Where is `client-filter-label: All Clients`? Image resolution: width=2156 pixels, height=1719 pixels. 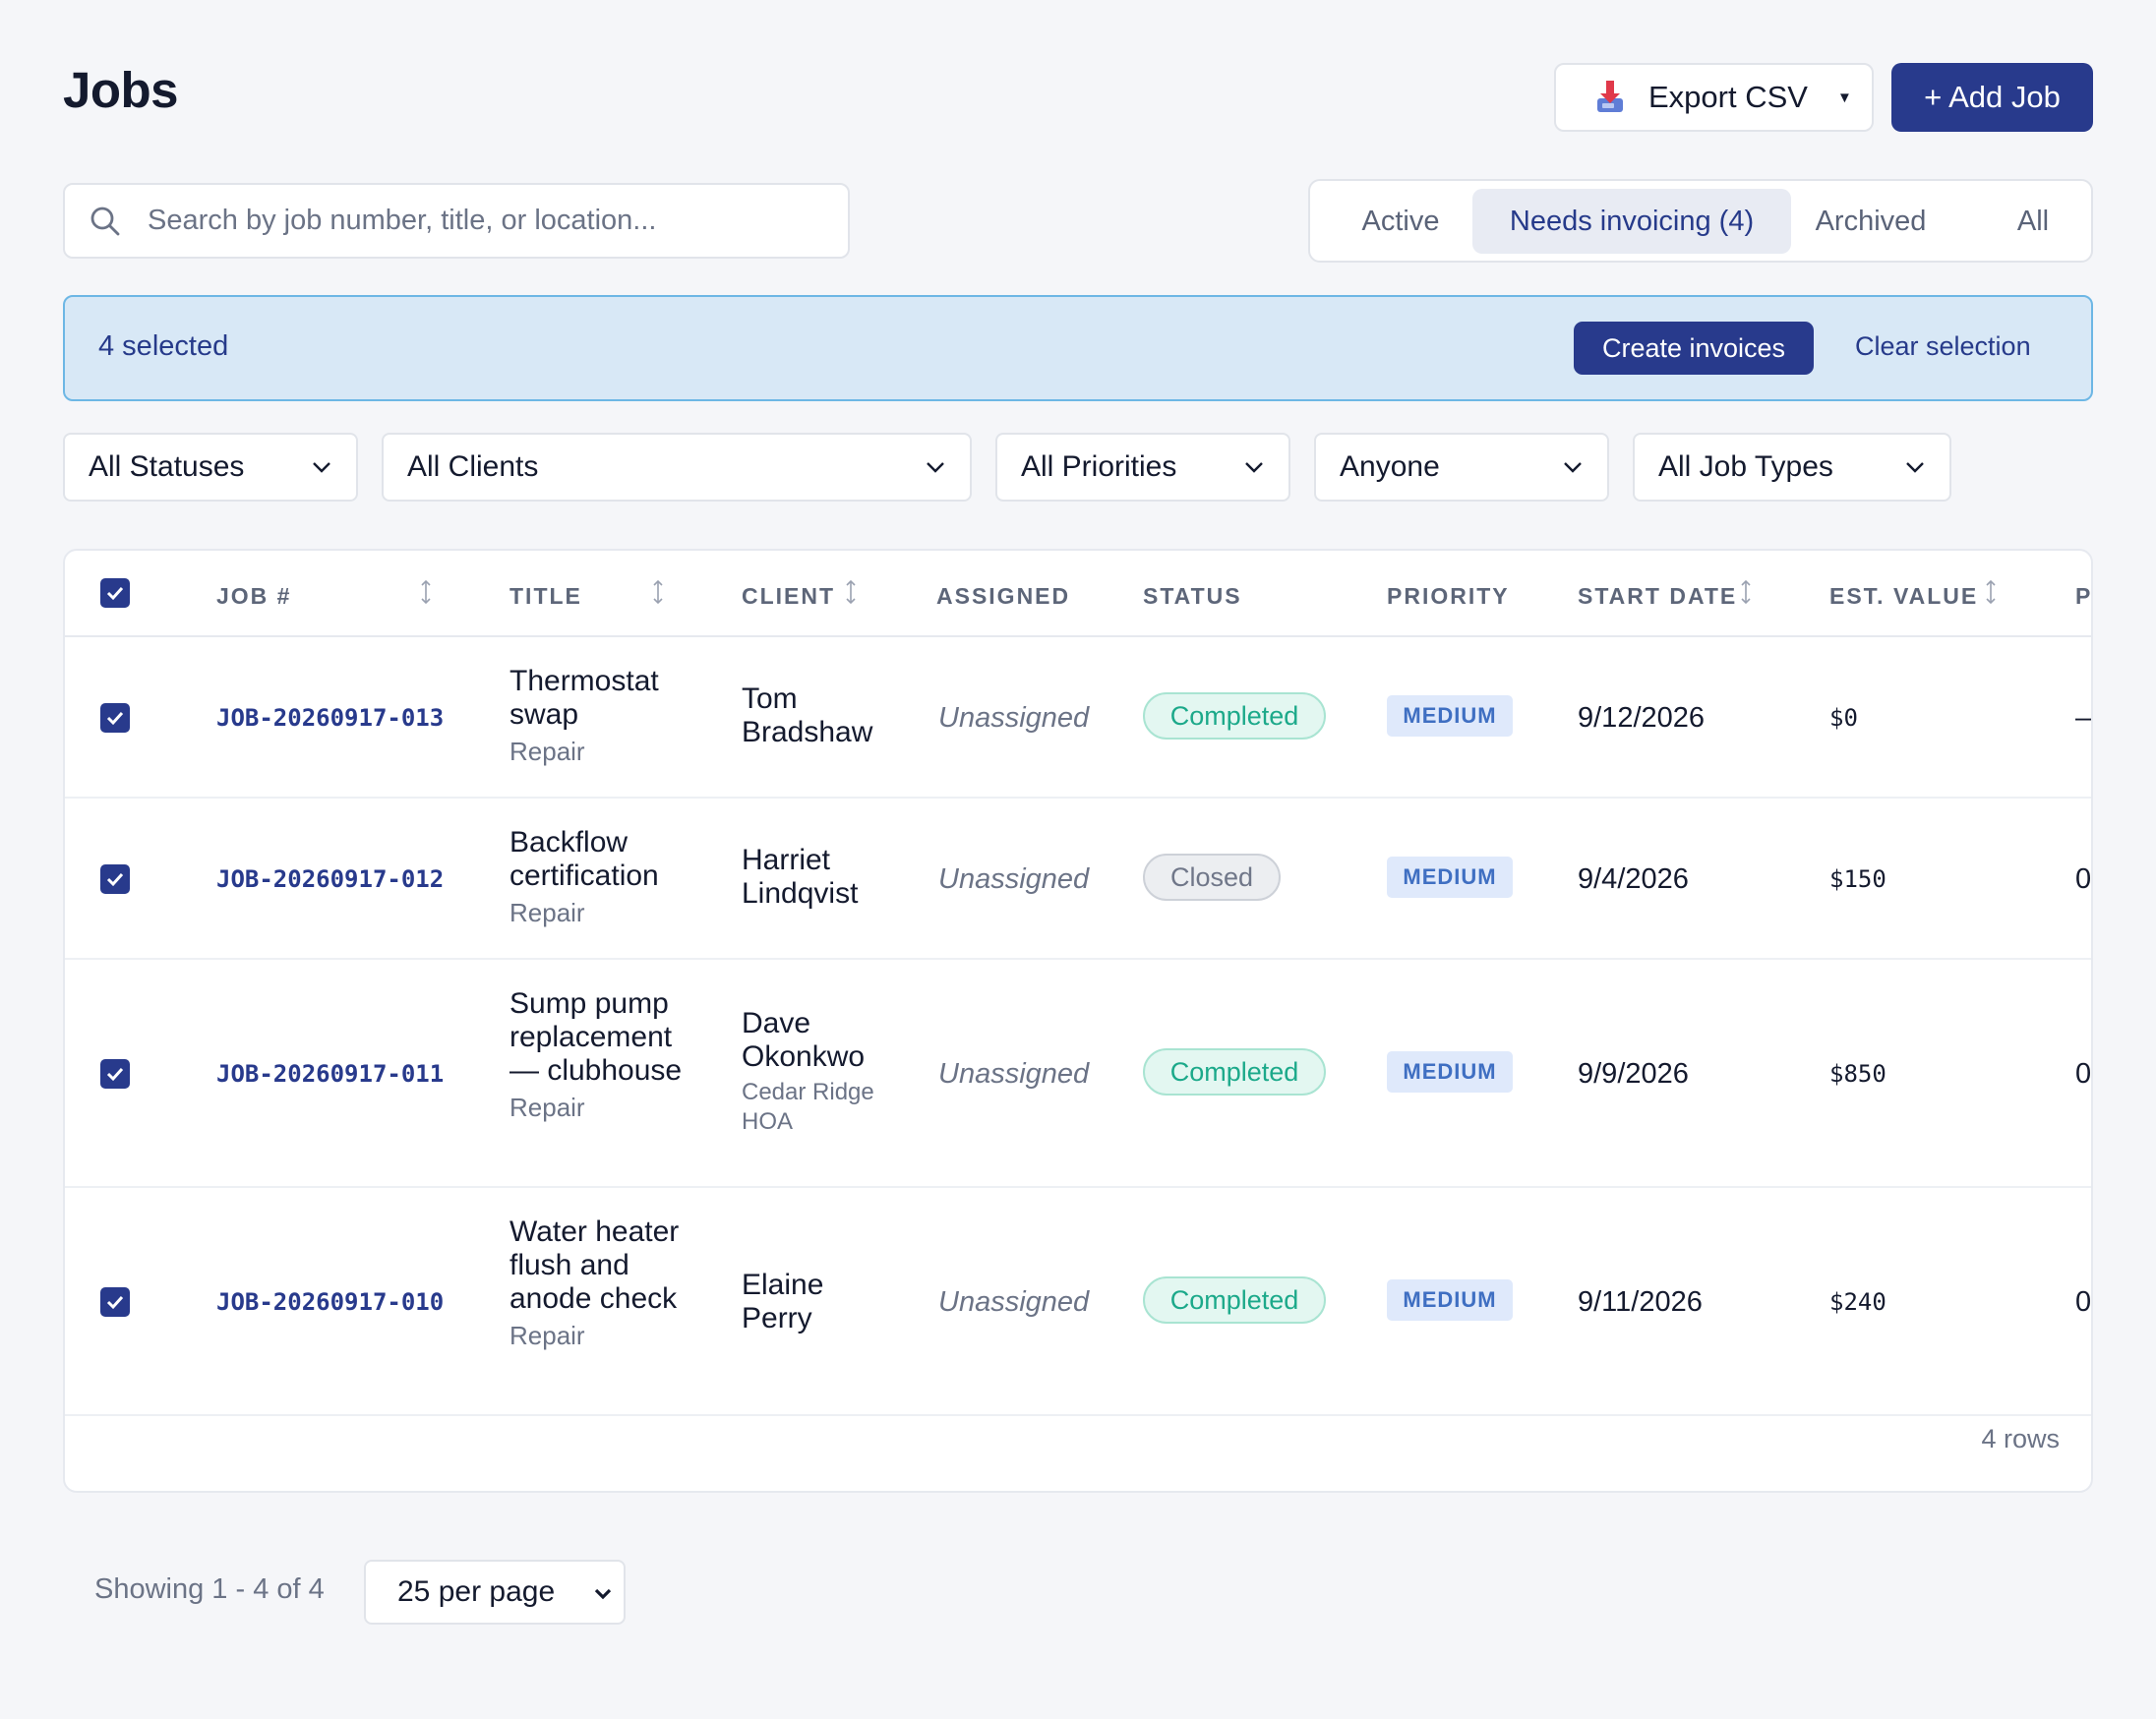 client-filter-label: All Clients is located at coordinates (473, 467).